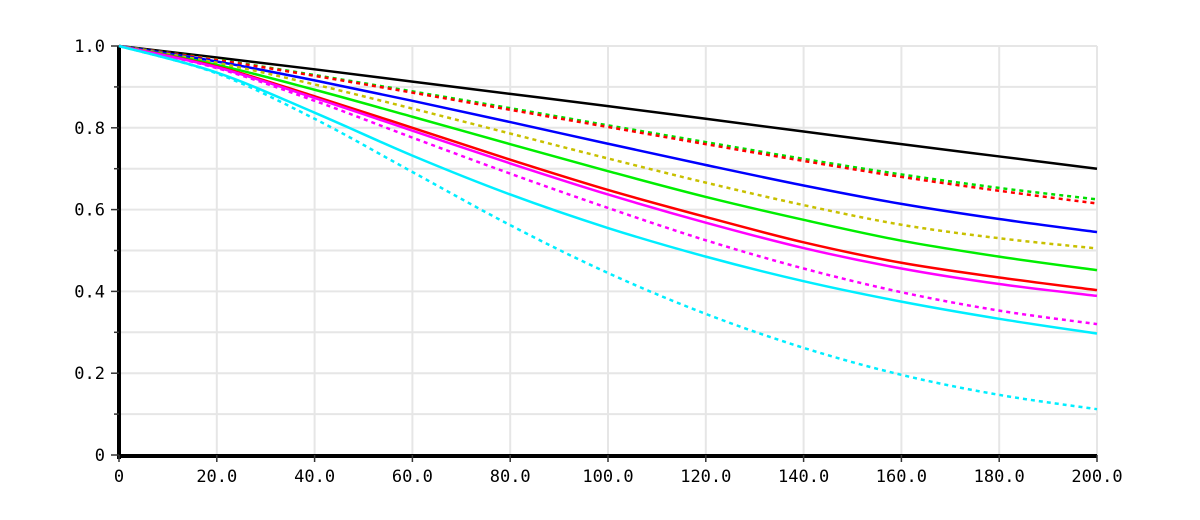  I want to click on y-tick-label: 0.8, so click(89, 129).